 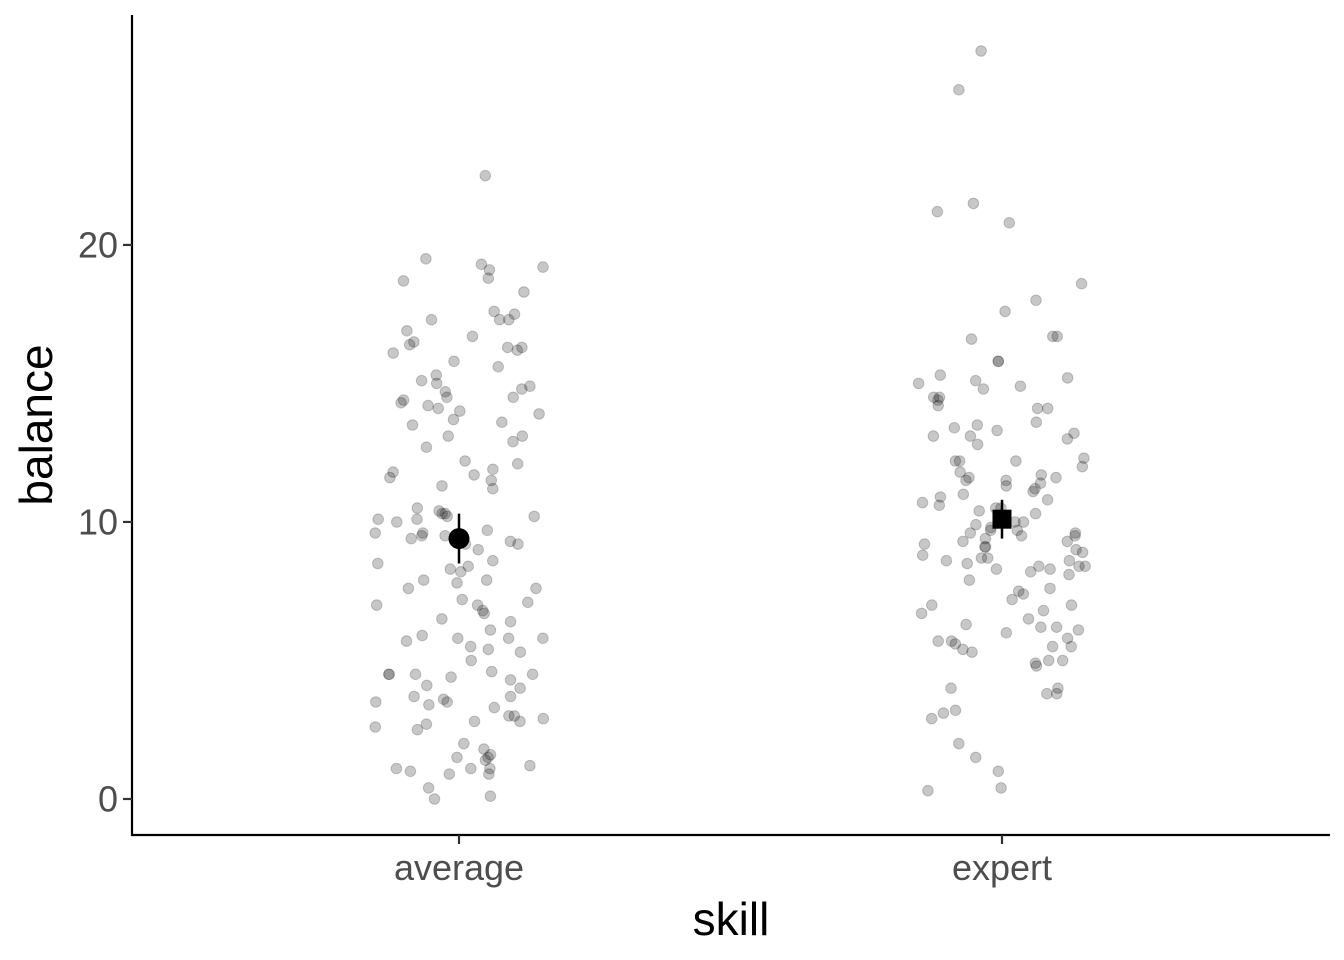 What do you see at coordinates (730, 531) in the screenshot?
I see `summary-layer` at bounding box center [730, 531].